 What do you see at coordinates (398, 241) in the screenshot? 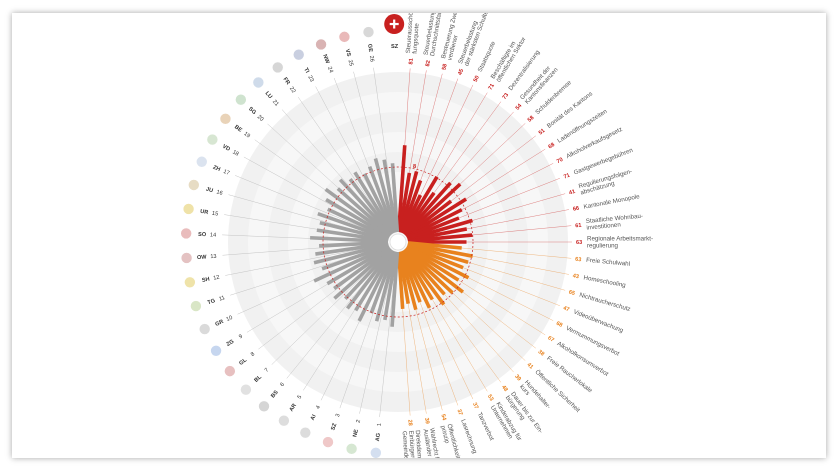
I see `threshold-circle: 8` at bounding box center [398, 241].